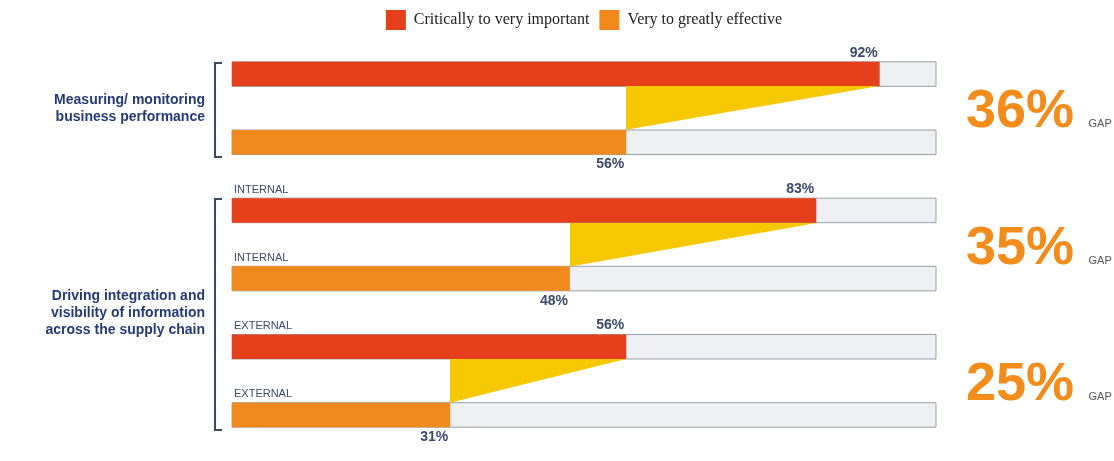 Image resolution: width=1114 pixels, height=461 pixels. I want to click on data-label: 92%, so click(864, 51).